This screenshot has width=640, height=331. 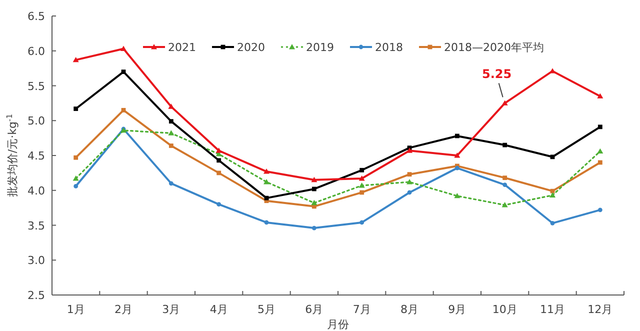 What do you see at coordinates (505, 309) in the screenshot?
I see `x-tick-label: 10月` at bounding box center [505, 309].